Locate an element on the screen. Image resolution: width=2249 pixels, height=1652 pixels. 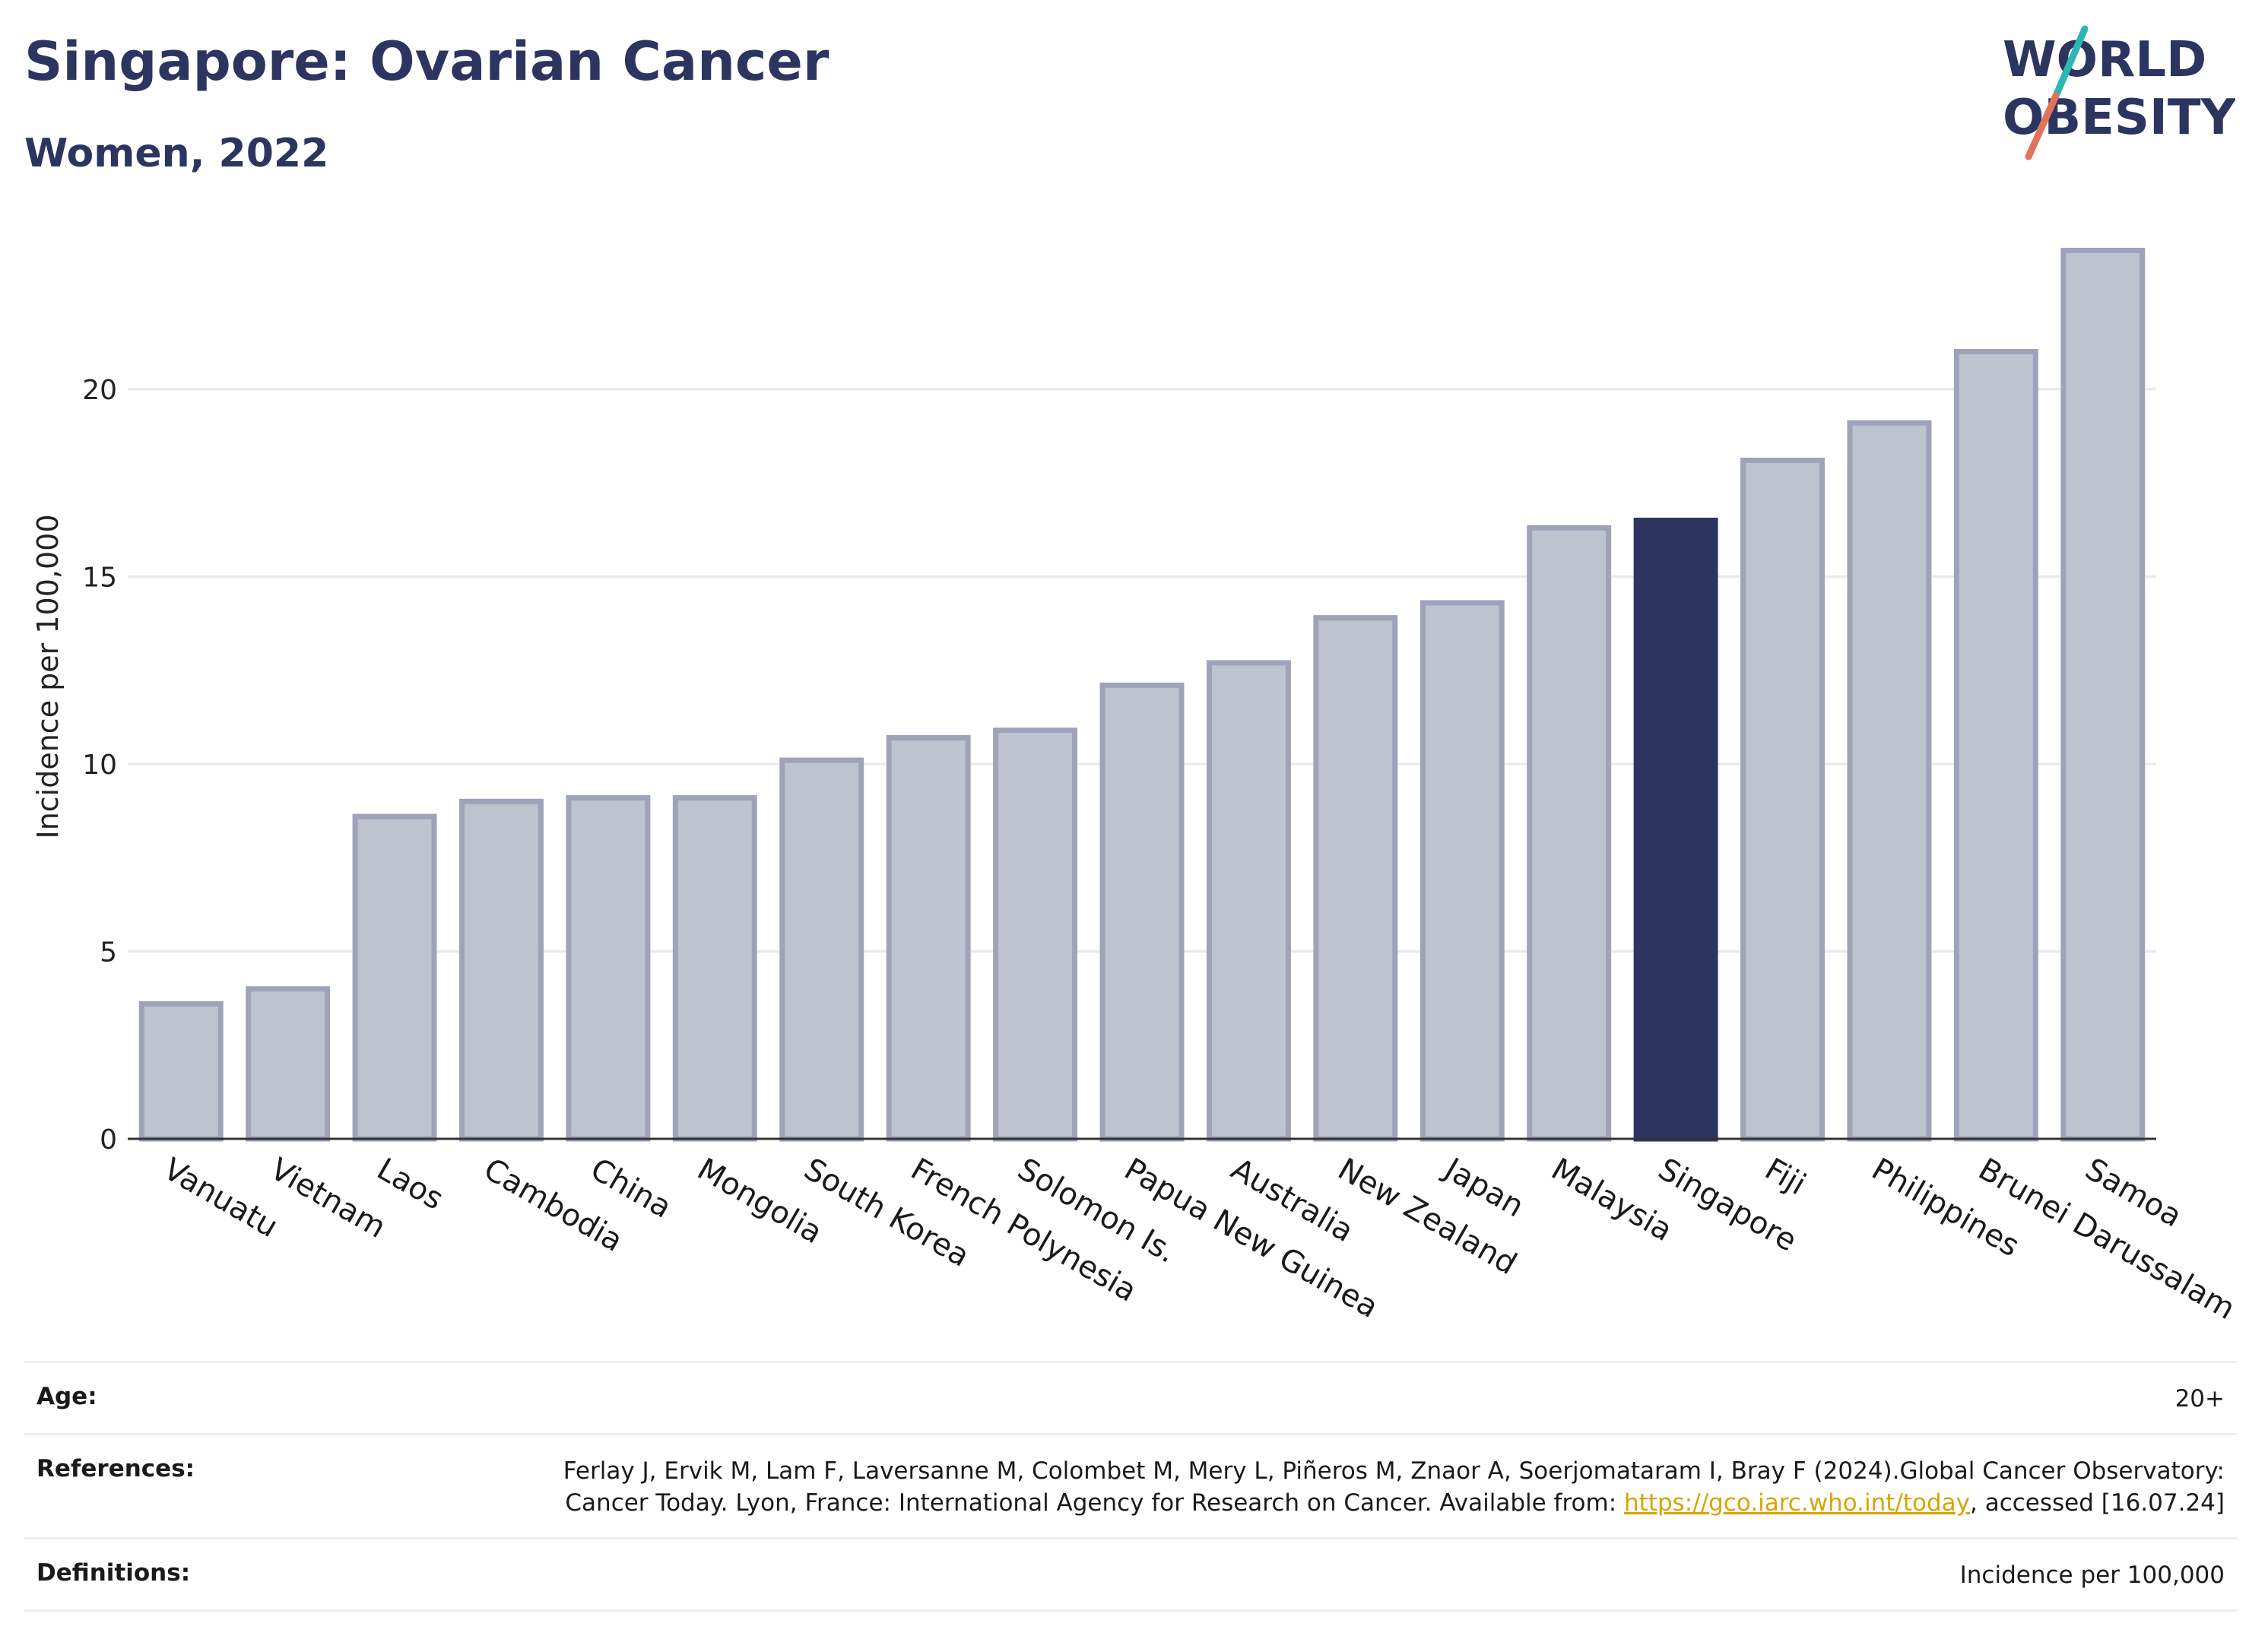
age-label: Age: is located at coordinates (66, 1396).